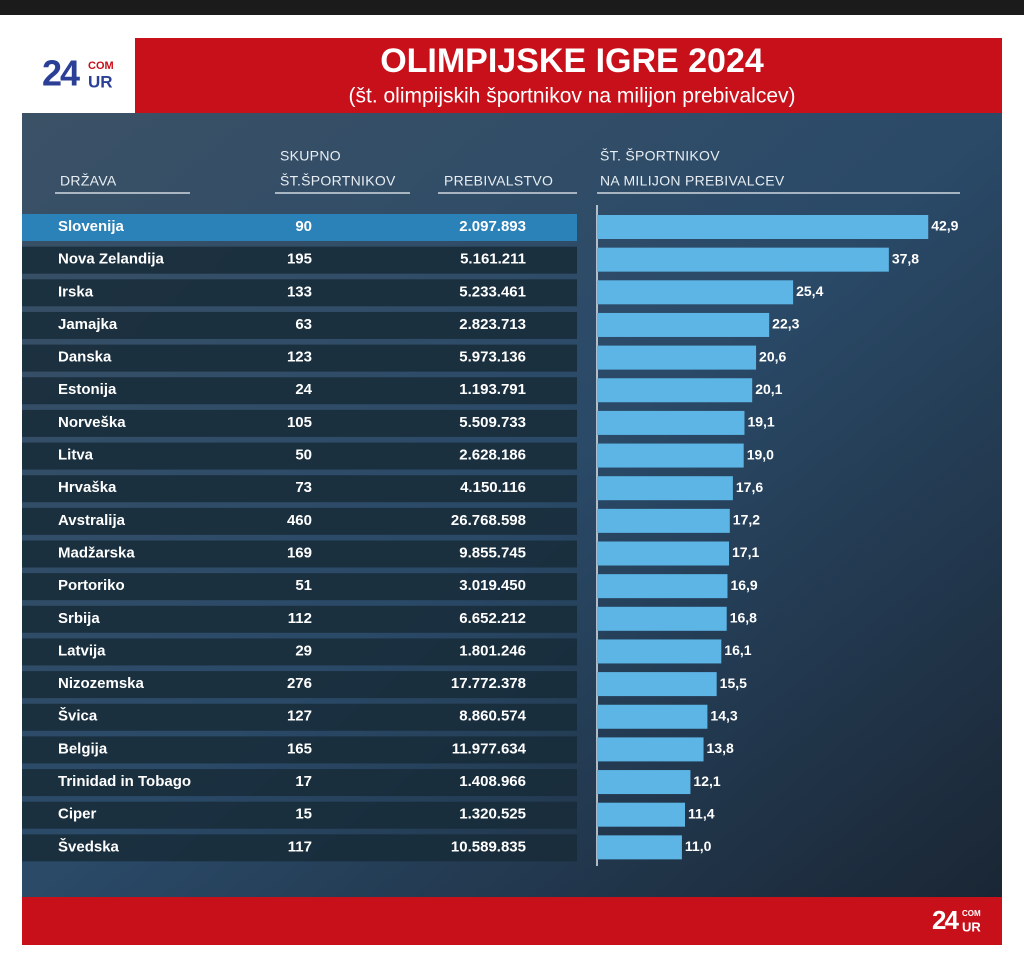 Image resolution: width=1024 pixels, height=966 pixels. Describe the element at coordinates (92, 520) in the screenshot. I see `country: Avstralija` at that location.